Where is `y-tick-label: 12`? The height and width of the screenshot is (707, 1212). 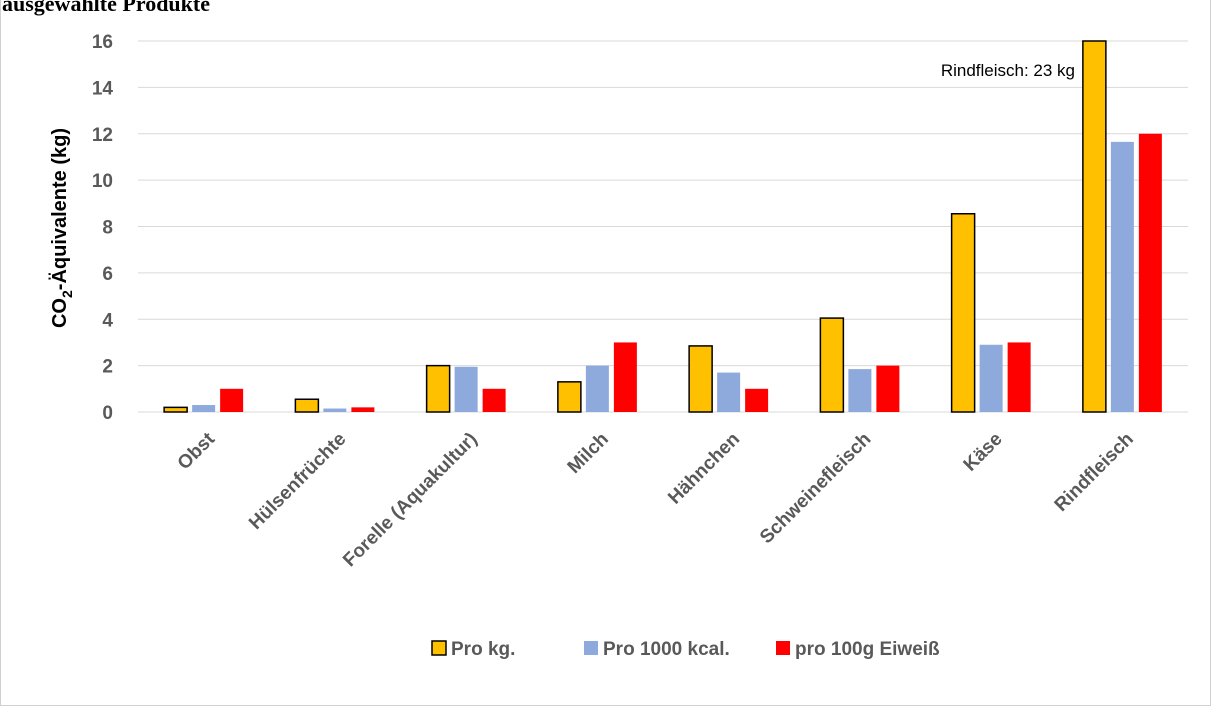
y-tick-label: 12 is located at coordinates (102, 135).